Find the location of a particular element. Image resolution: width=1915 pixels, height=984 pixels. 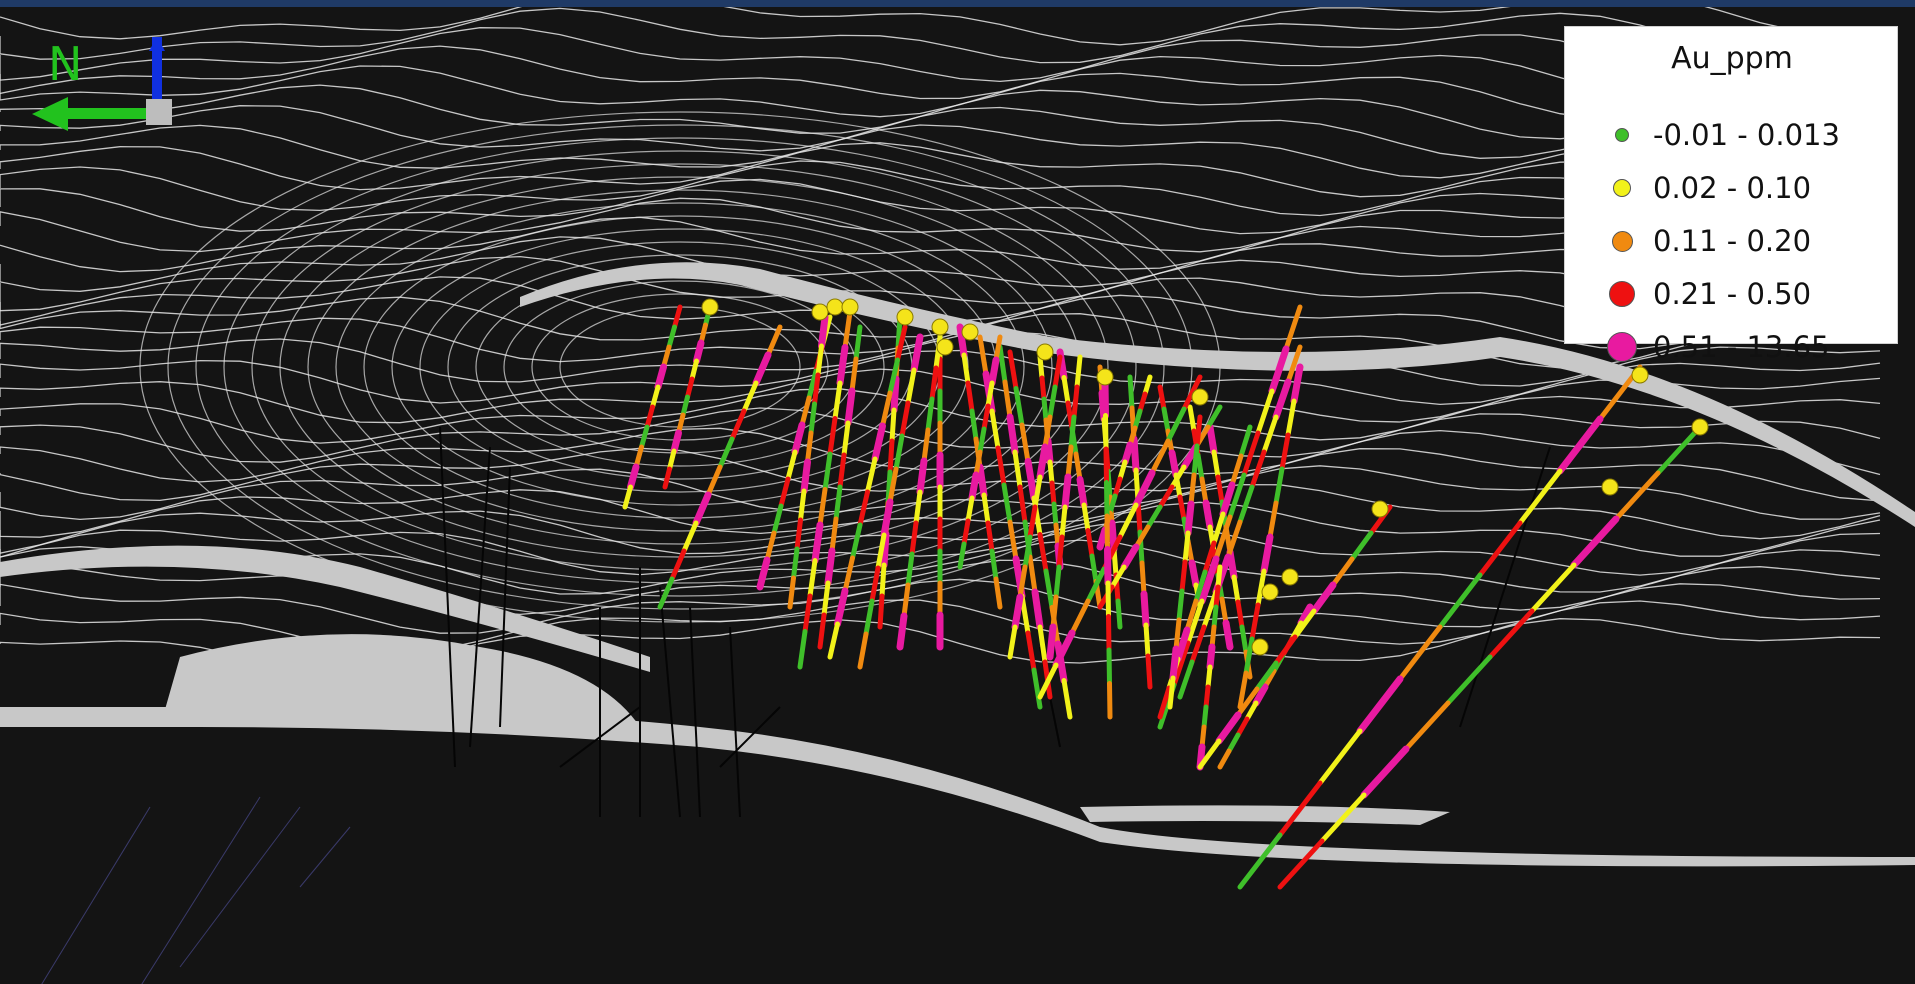

north-axis-label: N is located at coordinates (65, 64).